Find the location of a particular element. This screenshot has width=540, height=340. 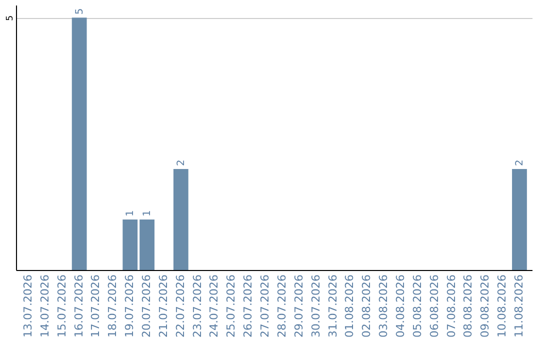

data-label: 5 is located at coordinates (80, 11).